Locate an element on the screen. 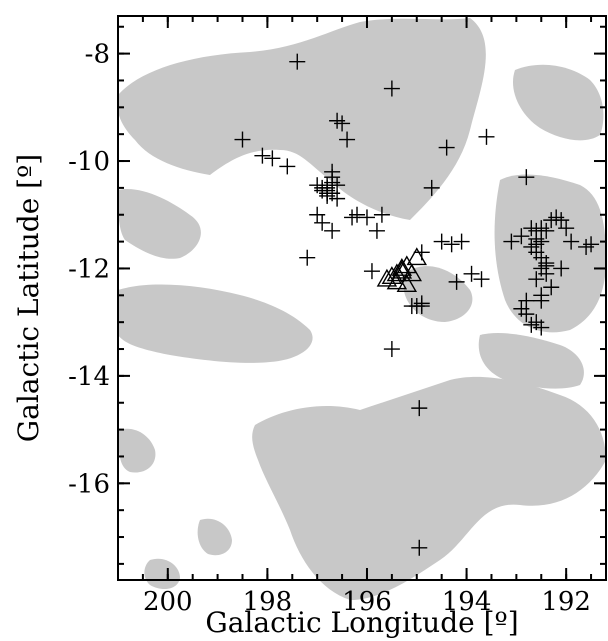  y-tick-label: -12 is located at coordinates (89, 269).